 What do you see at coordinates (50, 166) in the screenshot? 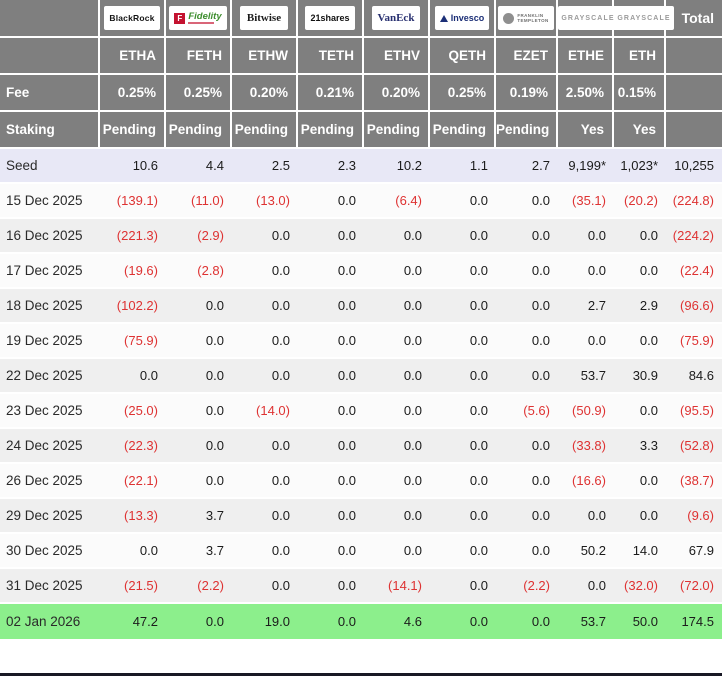
I see `row-label: Seed` at bounding box center [50, 166].